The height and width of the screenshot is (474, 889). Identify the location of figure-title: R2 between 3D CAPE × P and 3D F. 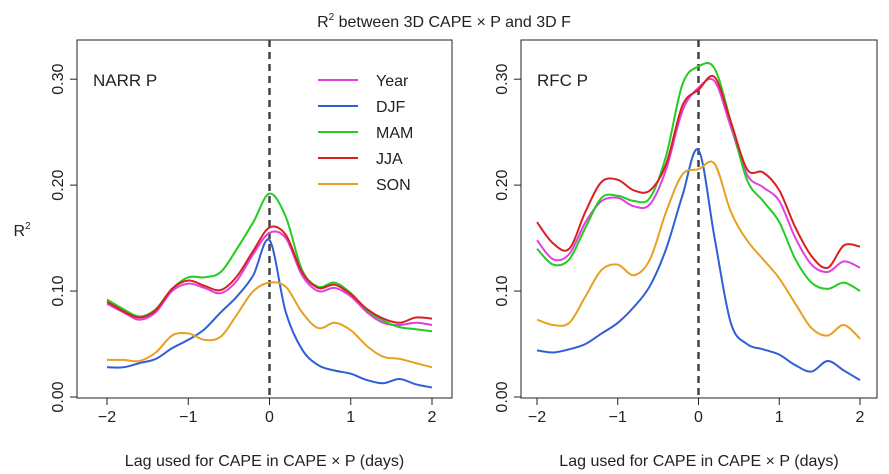
(444, 21).